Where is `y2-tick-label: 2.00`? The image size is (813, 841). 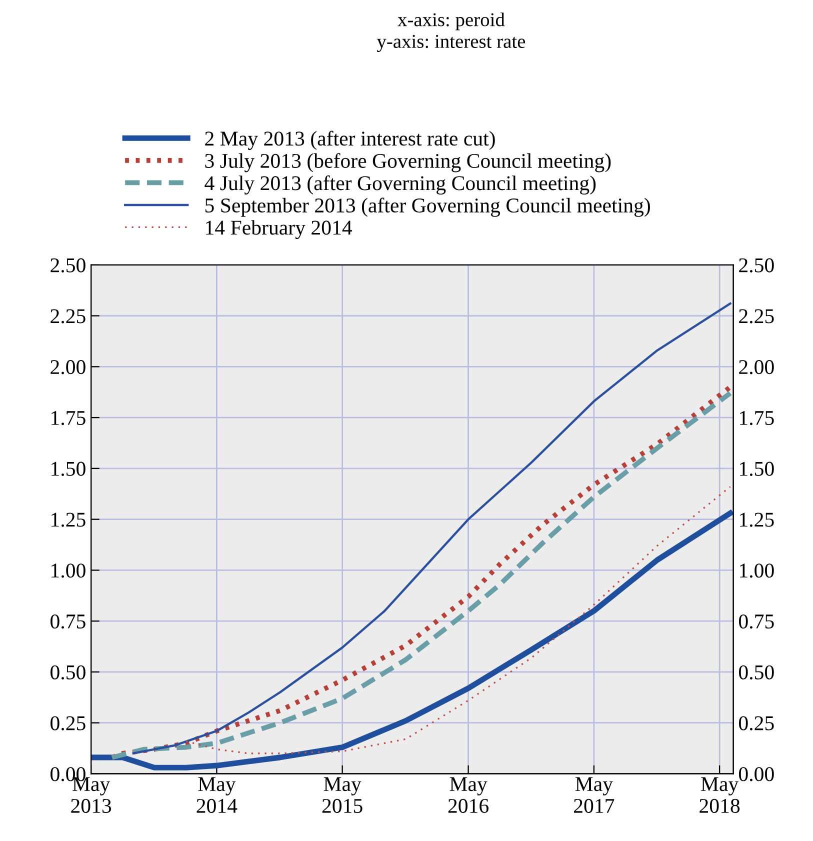
y2-tick-label: 2.00 is located at coordinates (68, 367).